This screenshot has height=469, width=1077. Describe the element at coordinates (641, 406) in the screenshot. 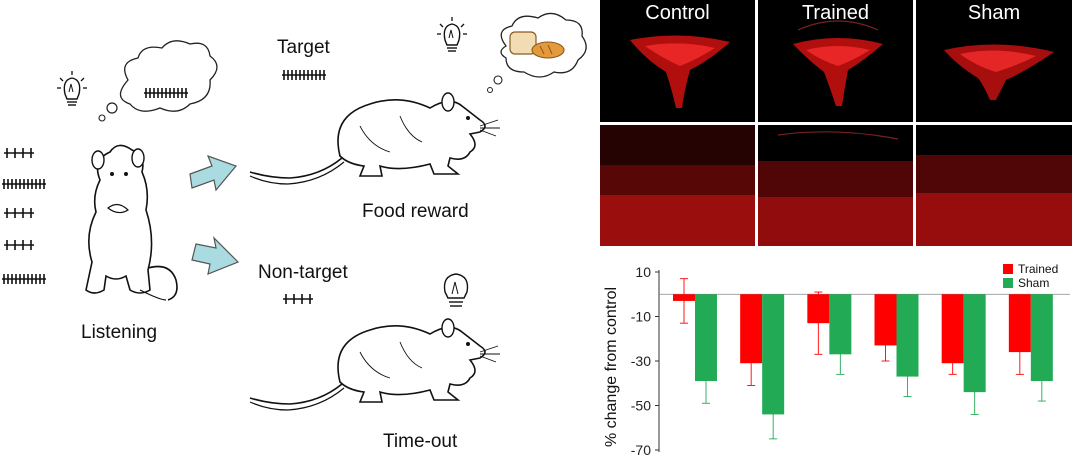

I see `y-tick-label: -50` at that location.